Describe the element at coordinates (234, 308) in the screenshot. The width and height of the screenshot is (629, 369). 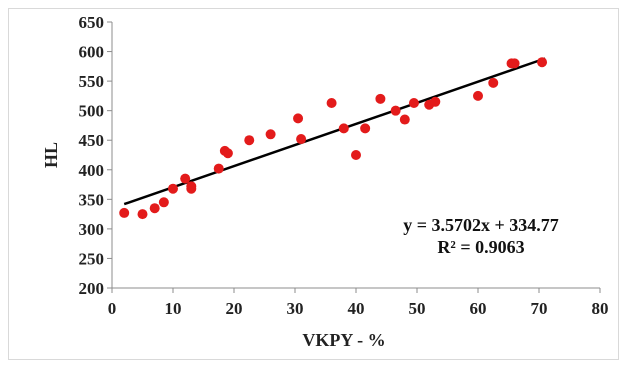
I see `x-tick-label: 20` at that location.